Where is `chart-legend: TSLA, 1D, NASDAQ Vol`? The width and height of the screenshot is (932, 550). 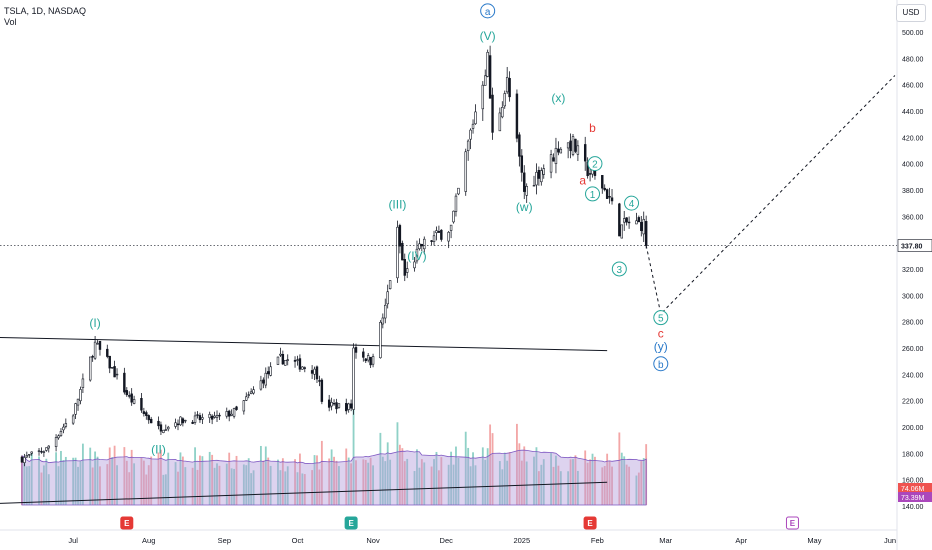
chart-legend: TSLA, 1D, NASDAQ Vol is located at coordinates (45, 17).